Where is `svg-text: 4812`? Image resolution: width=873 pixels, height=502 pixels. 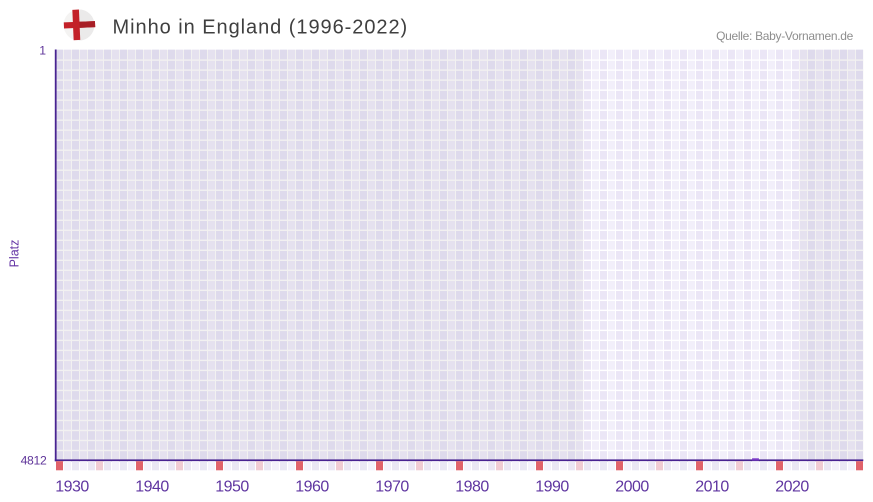 svg-text: 4812 is located at coordinates (34, 460).